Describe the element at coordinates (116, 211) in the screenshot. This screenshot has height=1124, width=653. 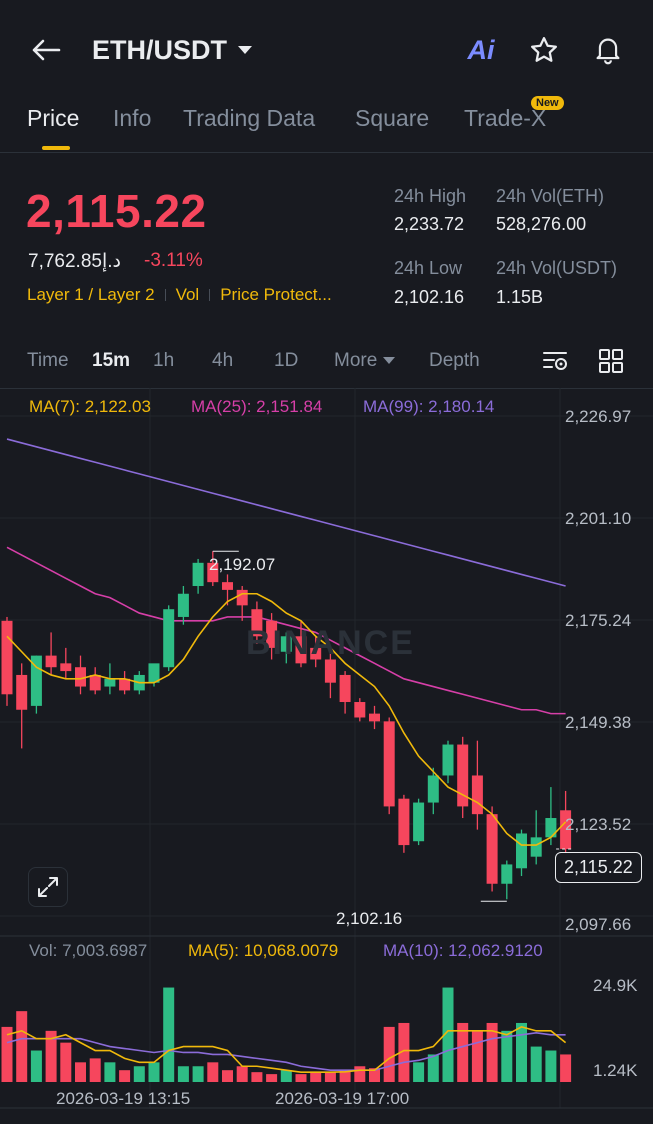
I see `last-price: 2,115.22` at that location.